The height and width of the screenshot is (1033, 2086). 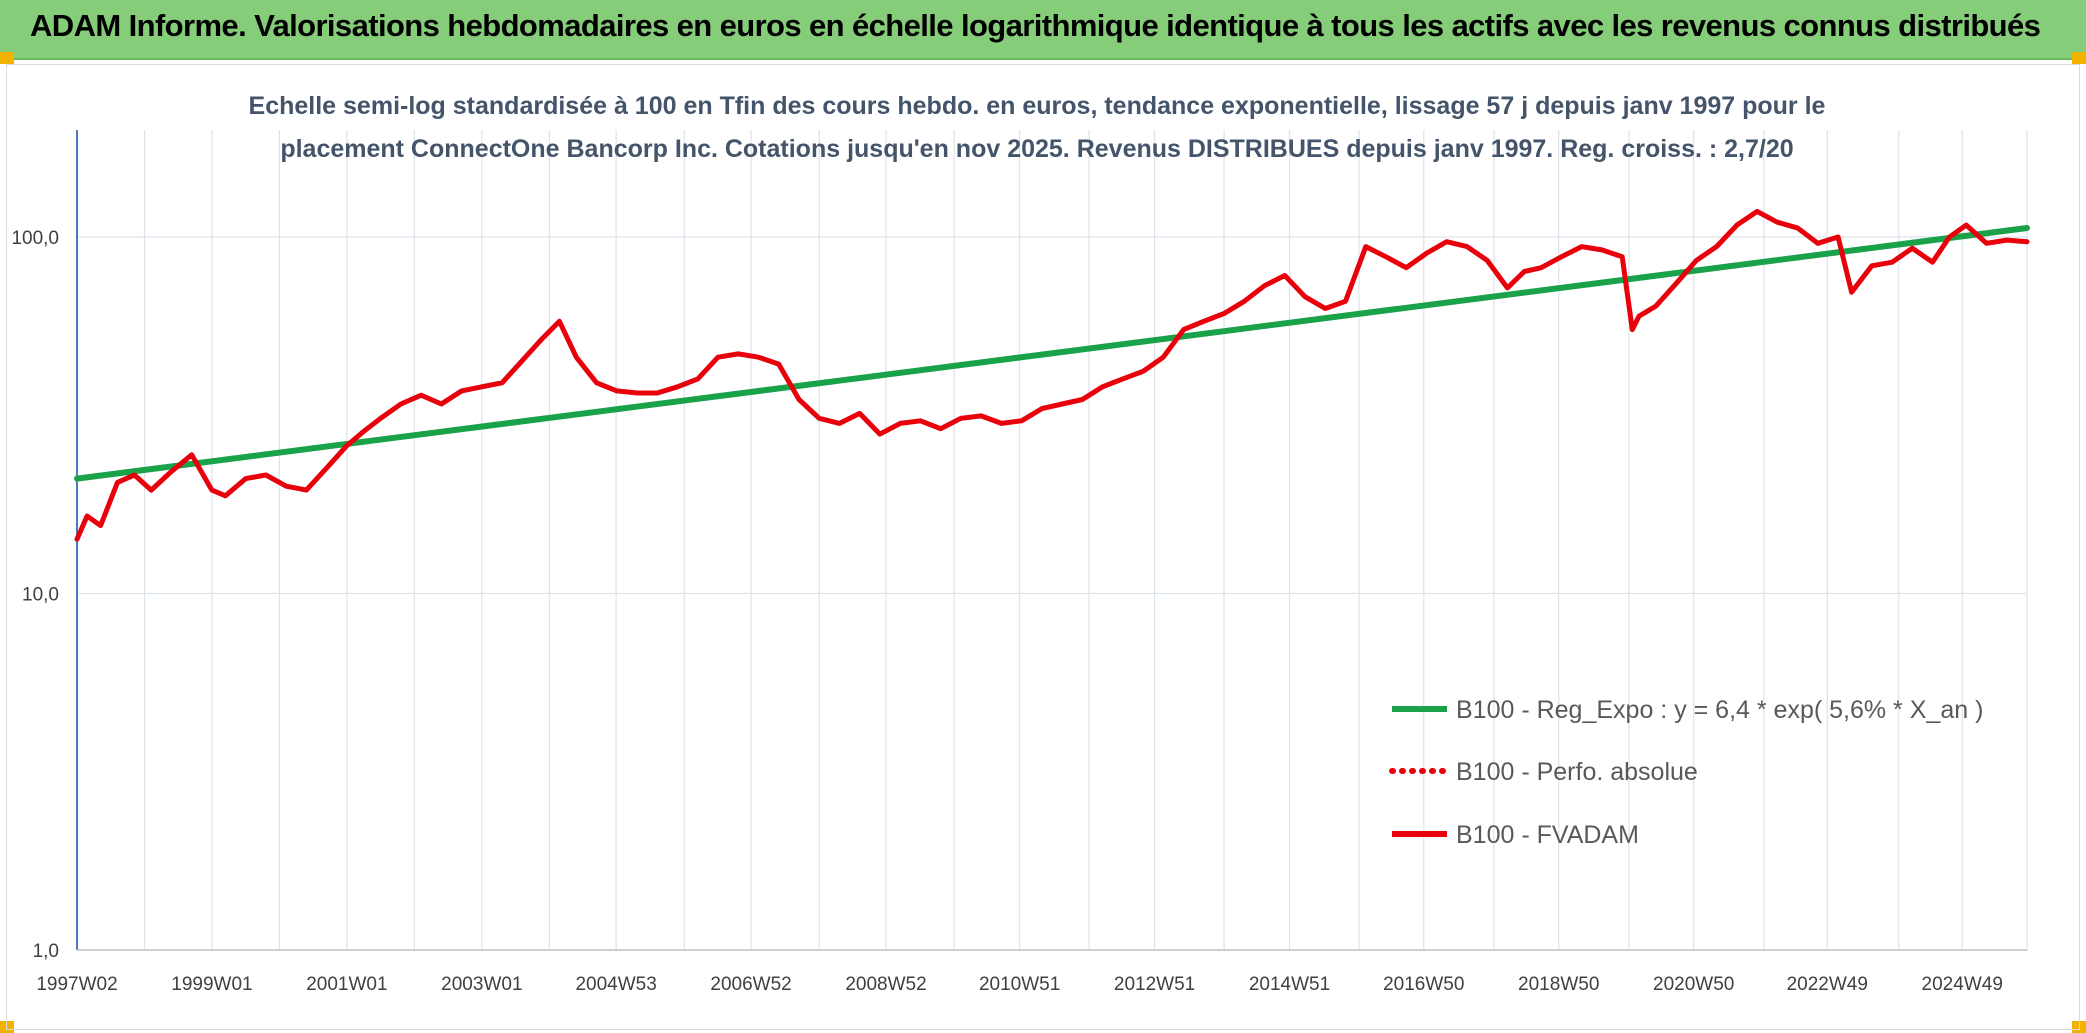 I want to click on y-axis-ticks: 1,0 10,0 100,0, so click(x=35, y=595).